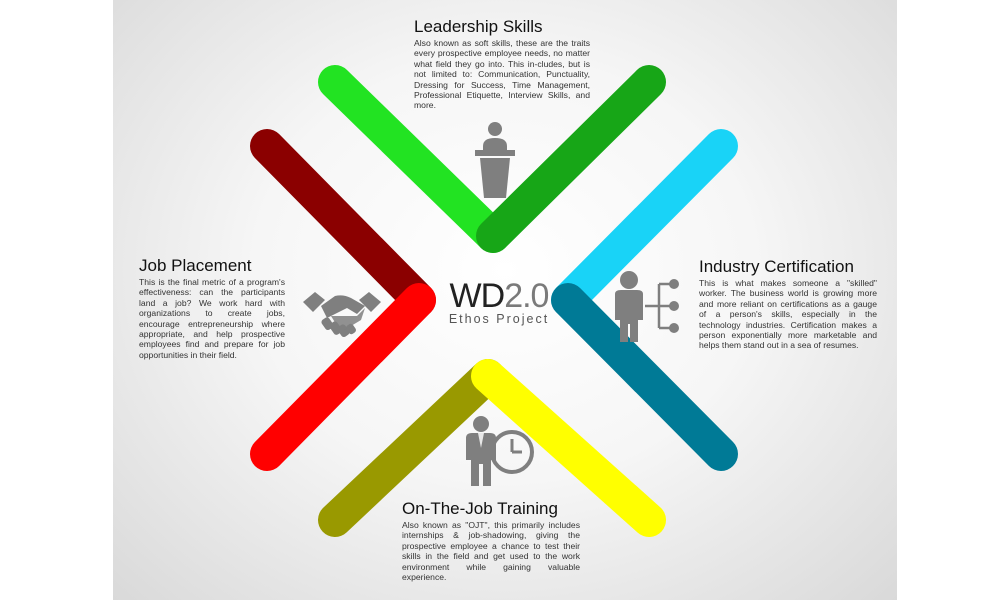 This screenshot has height=600, width=1000. Describe the element at coordinates (480, 508) in the screenshot. I see `on-the-job-training-title: On-The-Job Training` at that location.